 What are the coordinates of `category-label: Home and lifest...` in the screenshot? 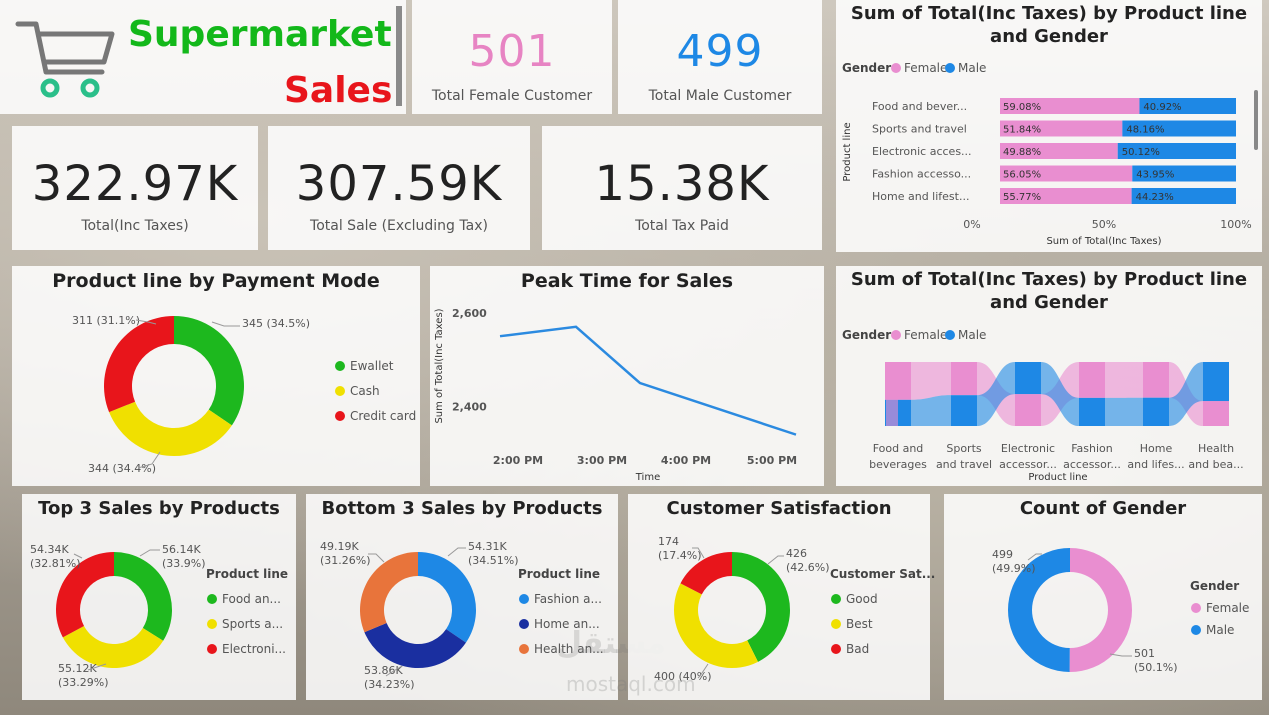 It's located at (920, 196).